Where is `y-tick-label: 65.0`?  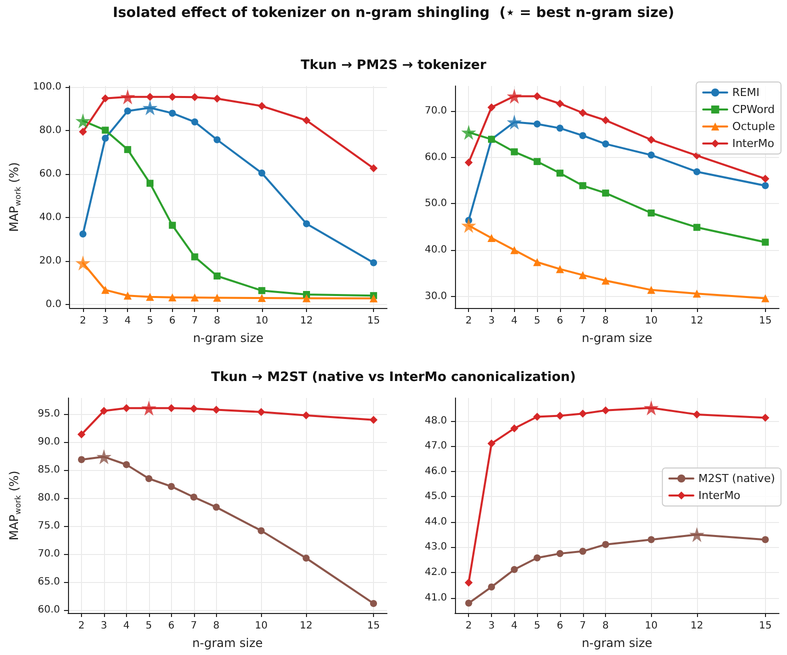
y-tick-label: 65.0 is located at coordinates (49, 582).